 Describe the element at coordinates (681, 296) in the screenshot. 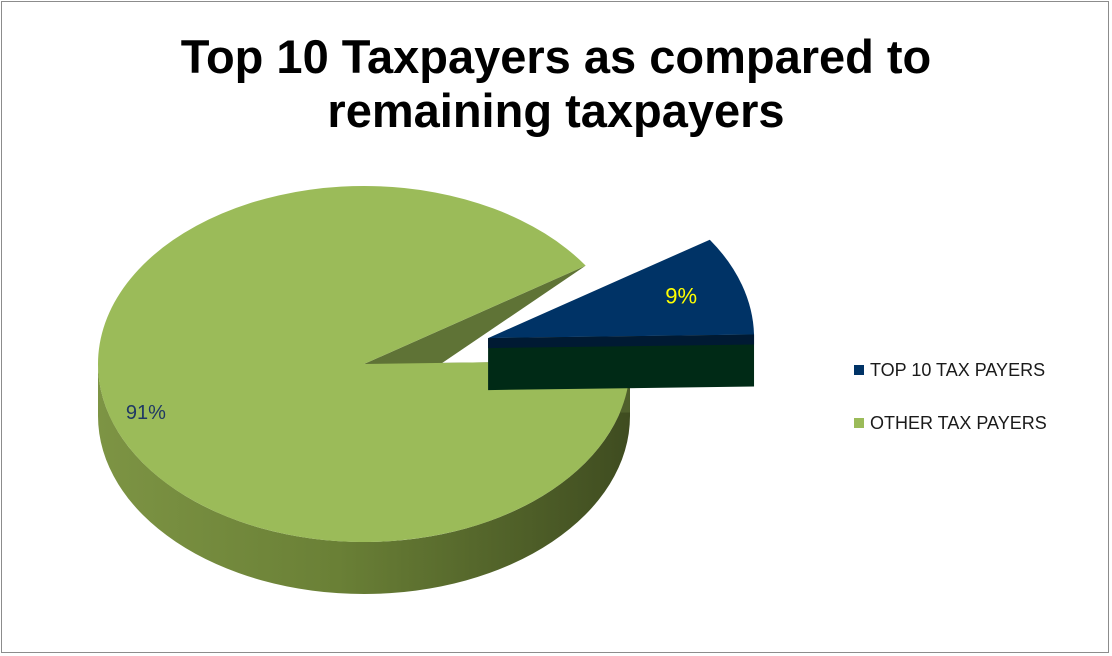

I see `data-label-top10: 9%` at that location.